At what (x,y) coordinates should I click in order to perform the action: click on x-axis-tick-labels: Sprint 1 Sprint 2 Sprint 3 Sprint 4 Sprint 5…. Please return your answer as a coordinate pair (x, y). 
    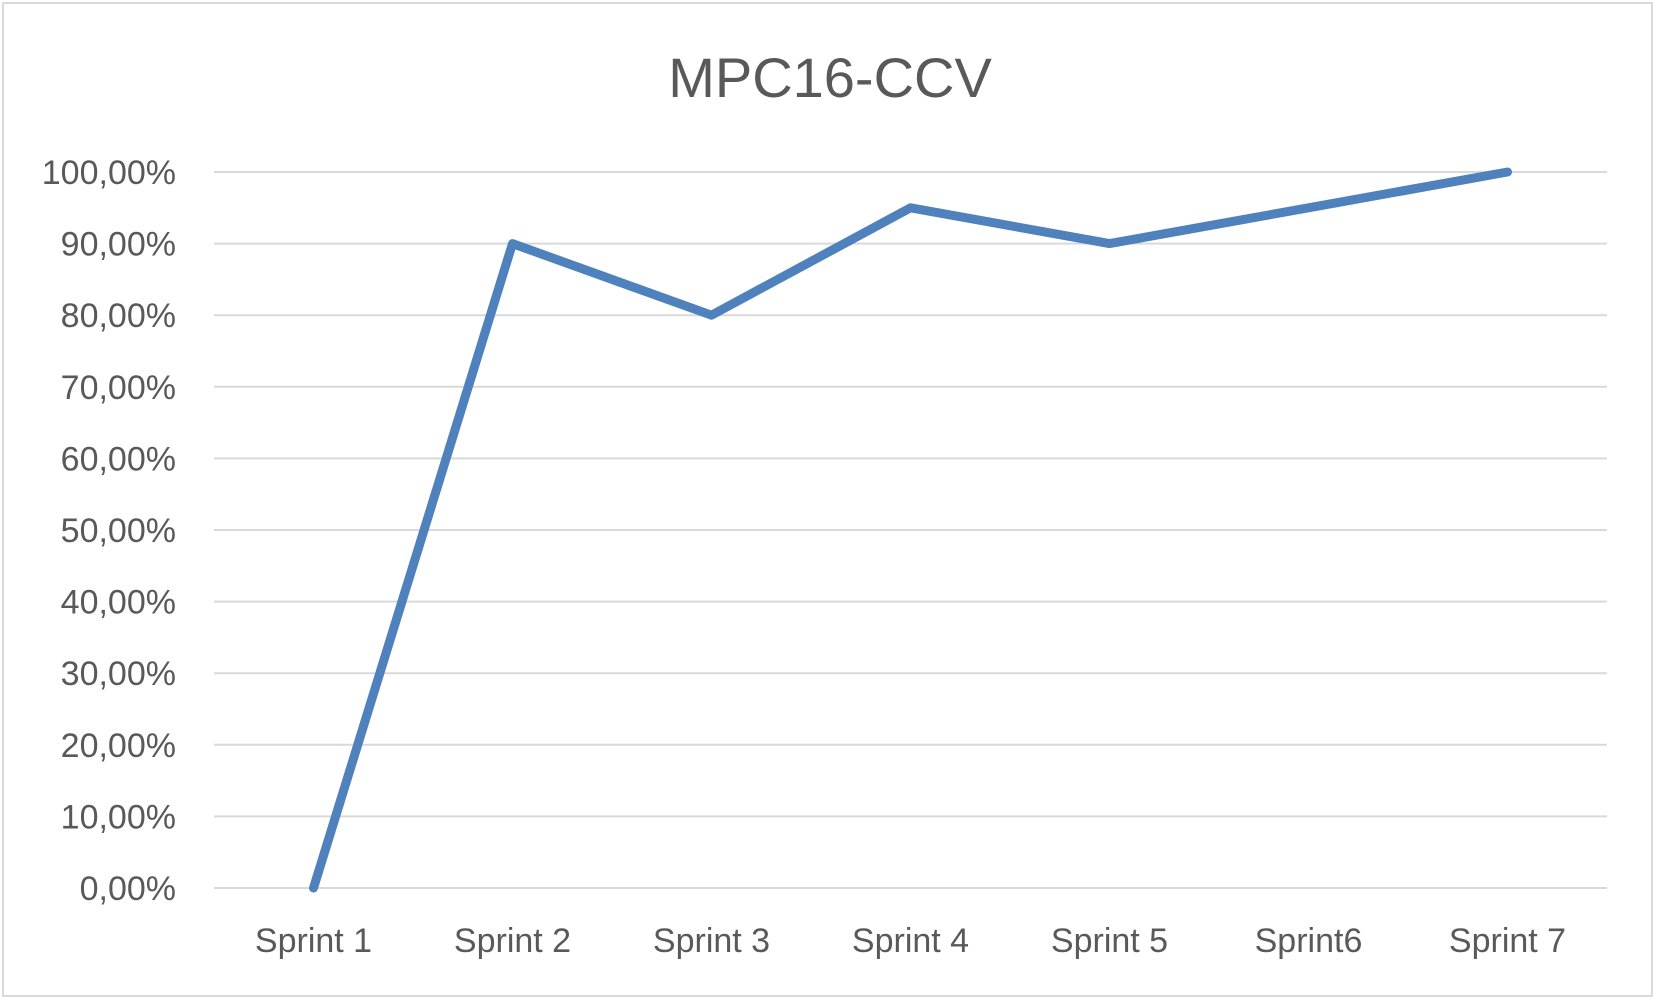
    Looking at the image, I should click on (910, 941).